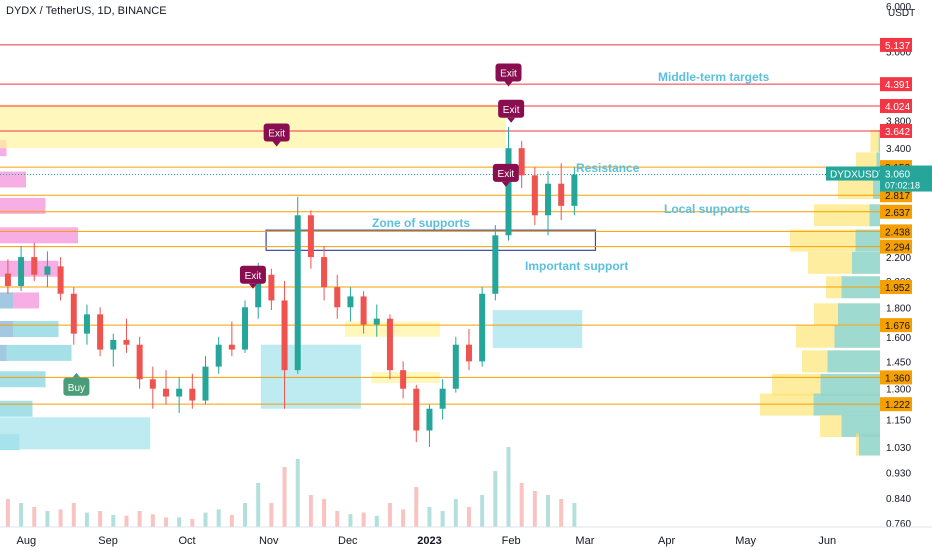 The height and width of the screenshot is (550, 932). I want to click on y-tick-label: 0.760, so click(898, 524).